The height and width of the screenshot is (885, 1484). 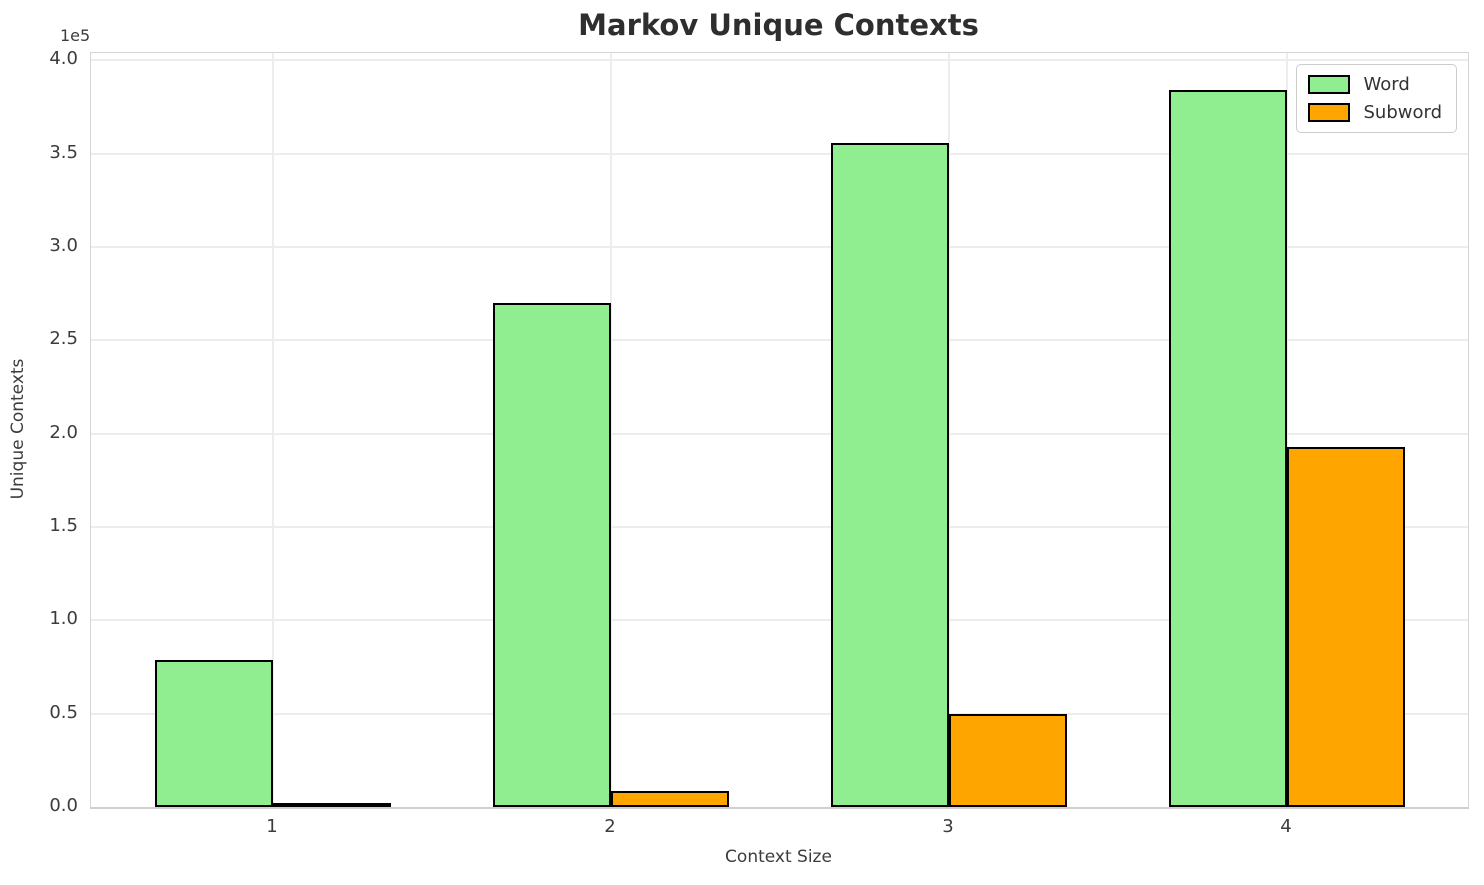 What do you see at coordinates (1402, 112) in the screenshot?
I see `legend-label-subword: Subword` at bounding box center [1402, 112].